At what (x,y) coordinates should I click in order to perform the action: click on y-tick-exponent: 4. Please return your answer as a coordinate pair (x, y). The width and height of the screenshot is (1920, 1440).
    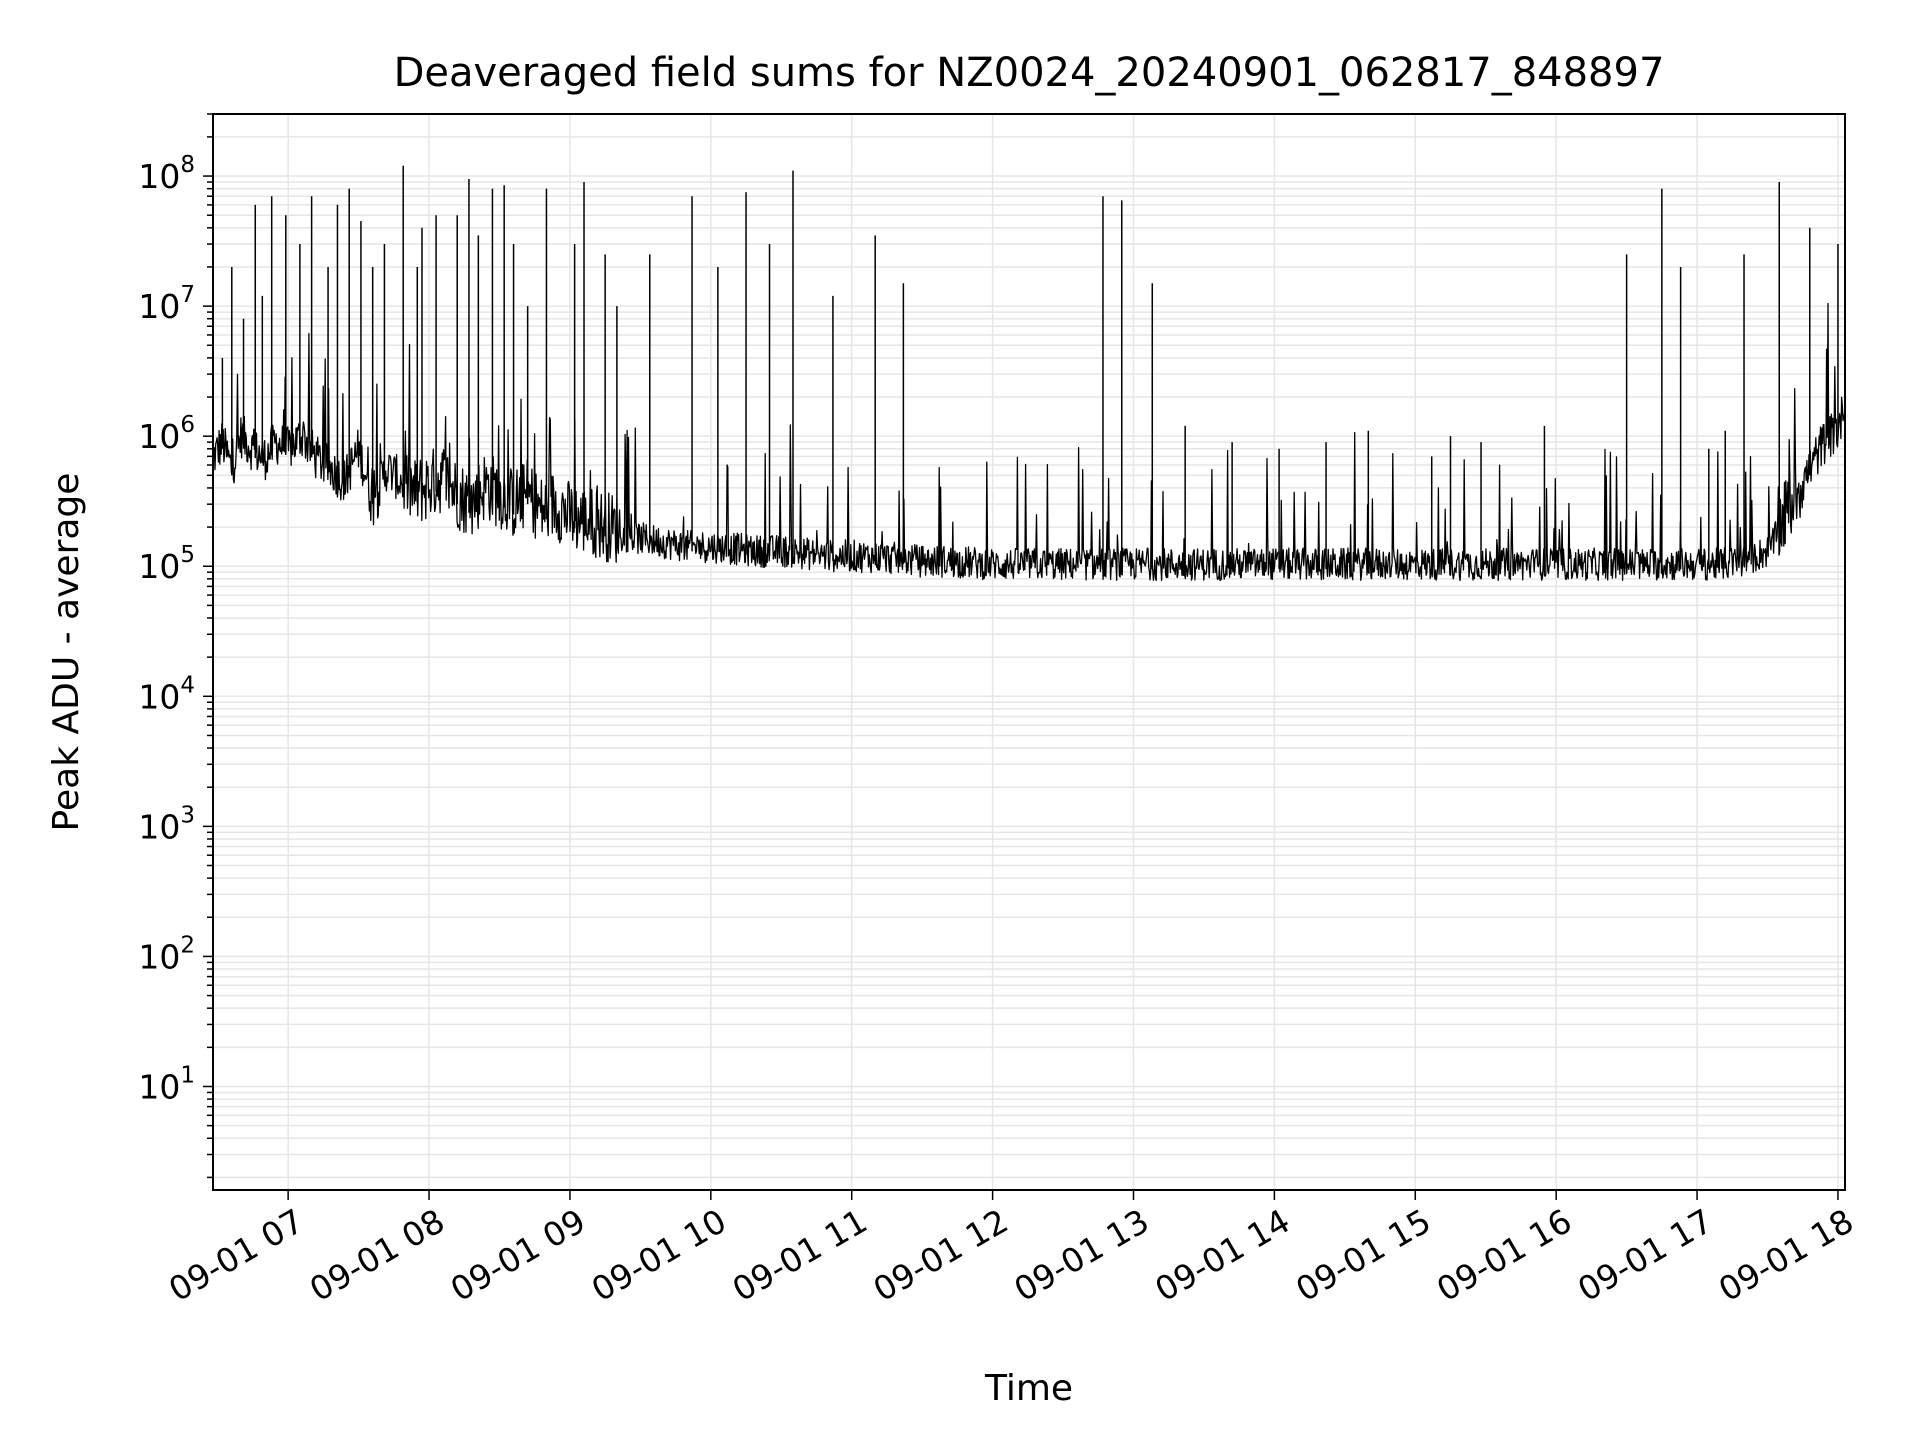
    Looking at the image, I should click on (187, 685).